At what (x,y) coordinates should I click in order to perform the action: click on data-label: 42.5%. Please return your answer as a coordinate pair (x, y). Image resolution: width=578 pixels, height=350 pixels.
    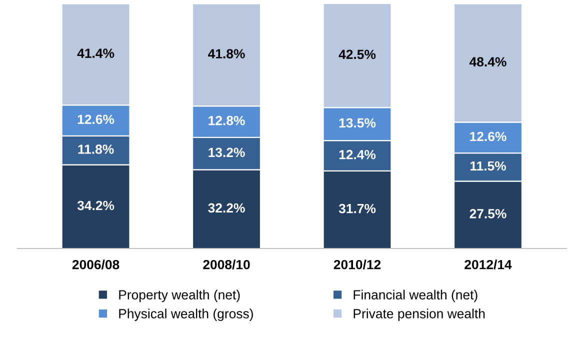
    Looking at the image, I should click on (357, 55).